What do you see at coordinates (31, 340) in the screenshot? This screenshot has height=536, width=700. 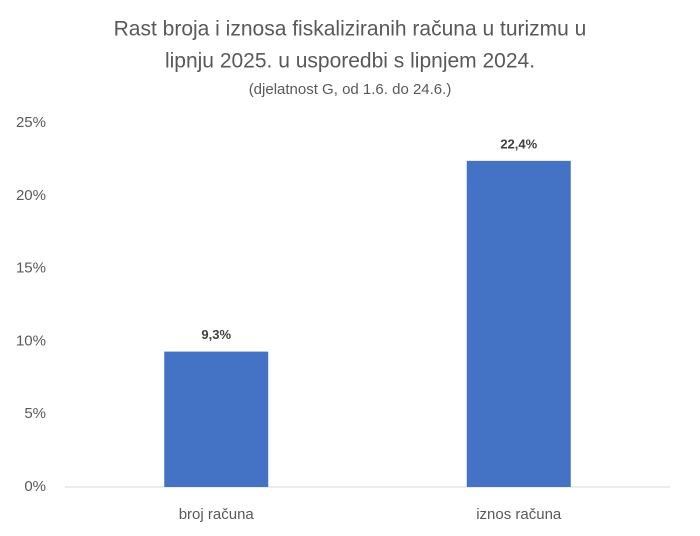 I see `y-tick-label: 10%` at bounding box center [31, 340].